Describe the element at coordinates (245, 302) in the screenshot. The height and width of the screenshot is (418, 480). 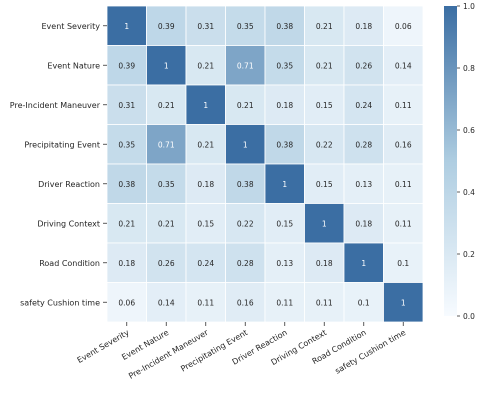
I see `cell-value-label: 0.16` at that location.